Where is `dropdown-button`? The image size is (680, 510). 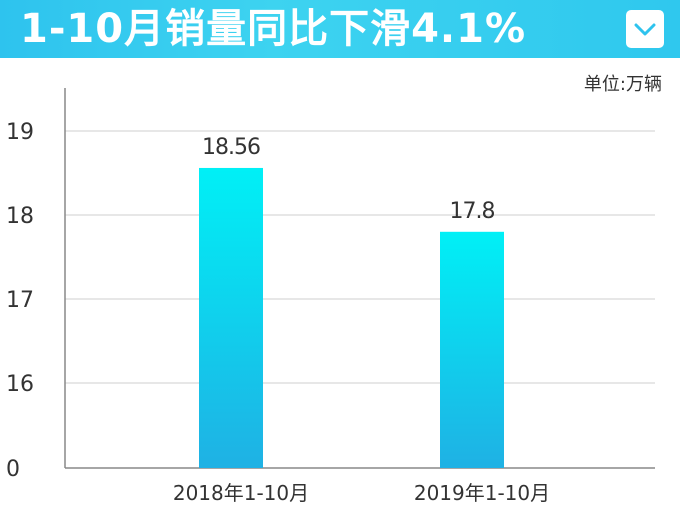
dropdown-button is located at coordinates (645, 29).